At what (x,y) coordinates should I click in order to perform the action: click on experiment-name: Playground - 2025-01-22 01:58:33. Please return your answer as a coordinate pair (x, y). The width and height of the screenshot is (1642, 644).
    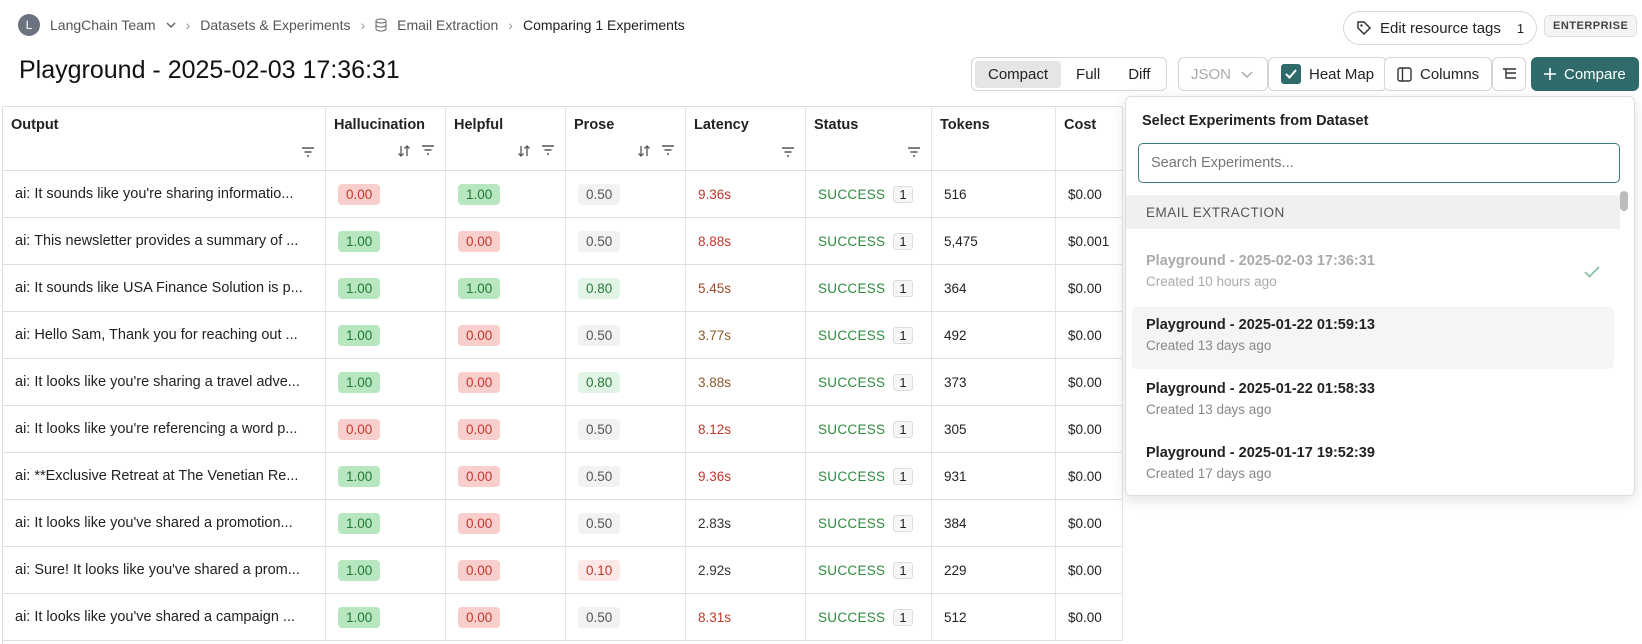
    Looking at the image, I should click on (1260, 389).